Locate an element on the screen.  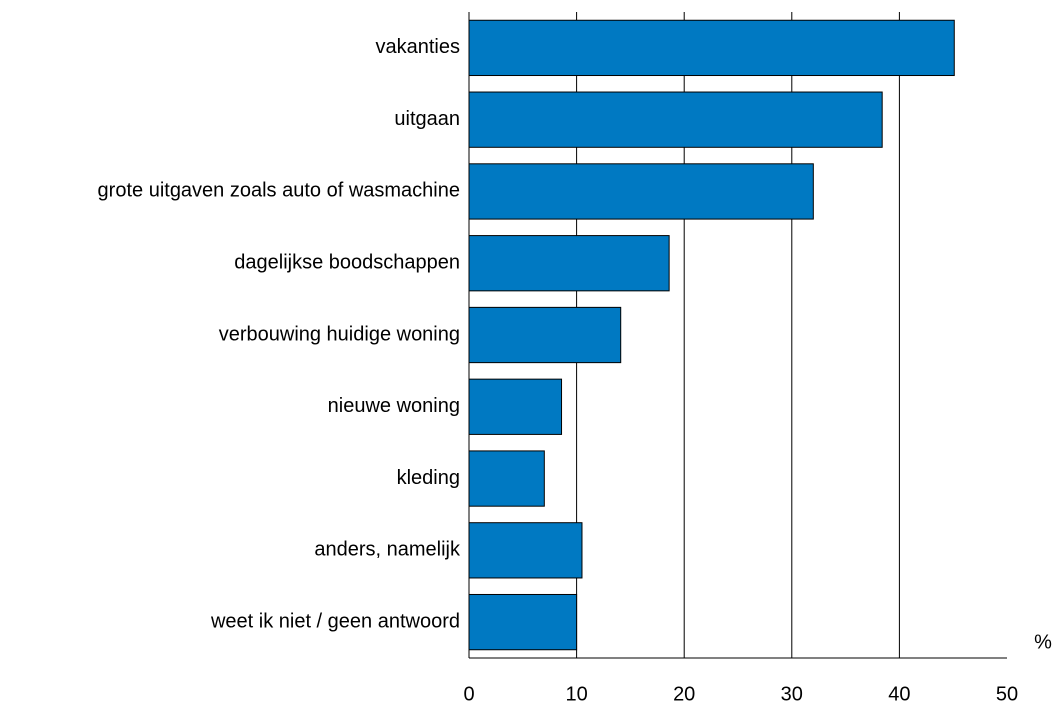
y-tick-label: weet ik niet / geen antwoord is located at coordinates (335, 621).